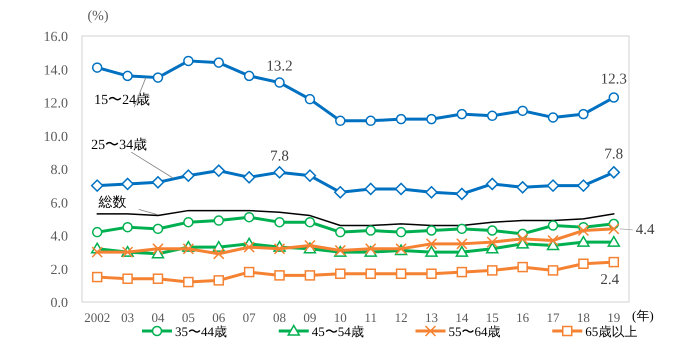  What do you see at coordinates (279, 317) in the screenshot?
I see `x-tick-label: 08` at bounding box center [279, 317].